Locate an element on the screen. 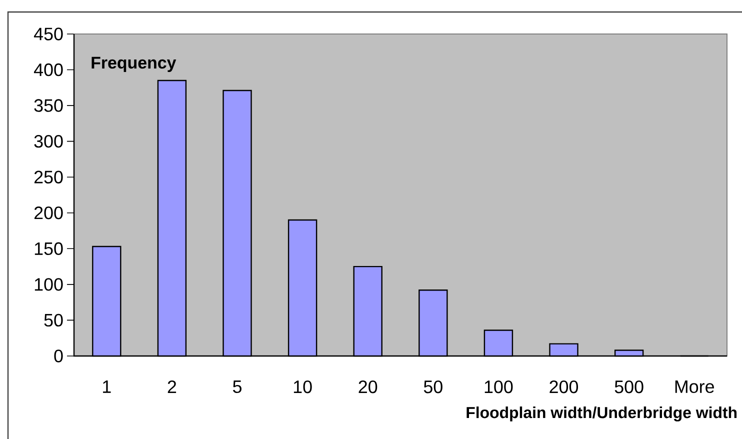 The image size is (742, 439). x-tick-label: 10 is located at coordinates (303, 387).